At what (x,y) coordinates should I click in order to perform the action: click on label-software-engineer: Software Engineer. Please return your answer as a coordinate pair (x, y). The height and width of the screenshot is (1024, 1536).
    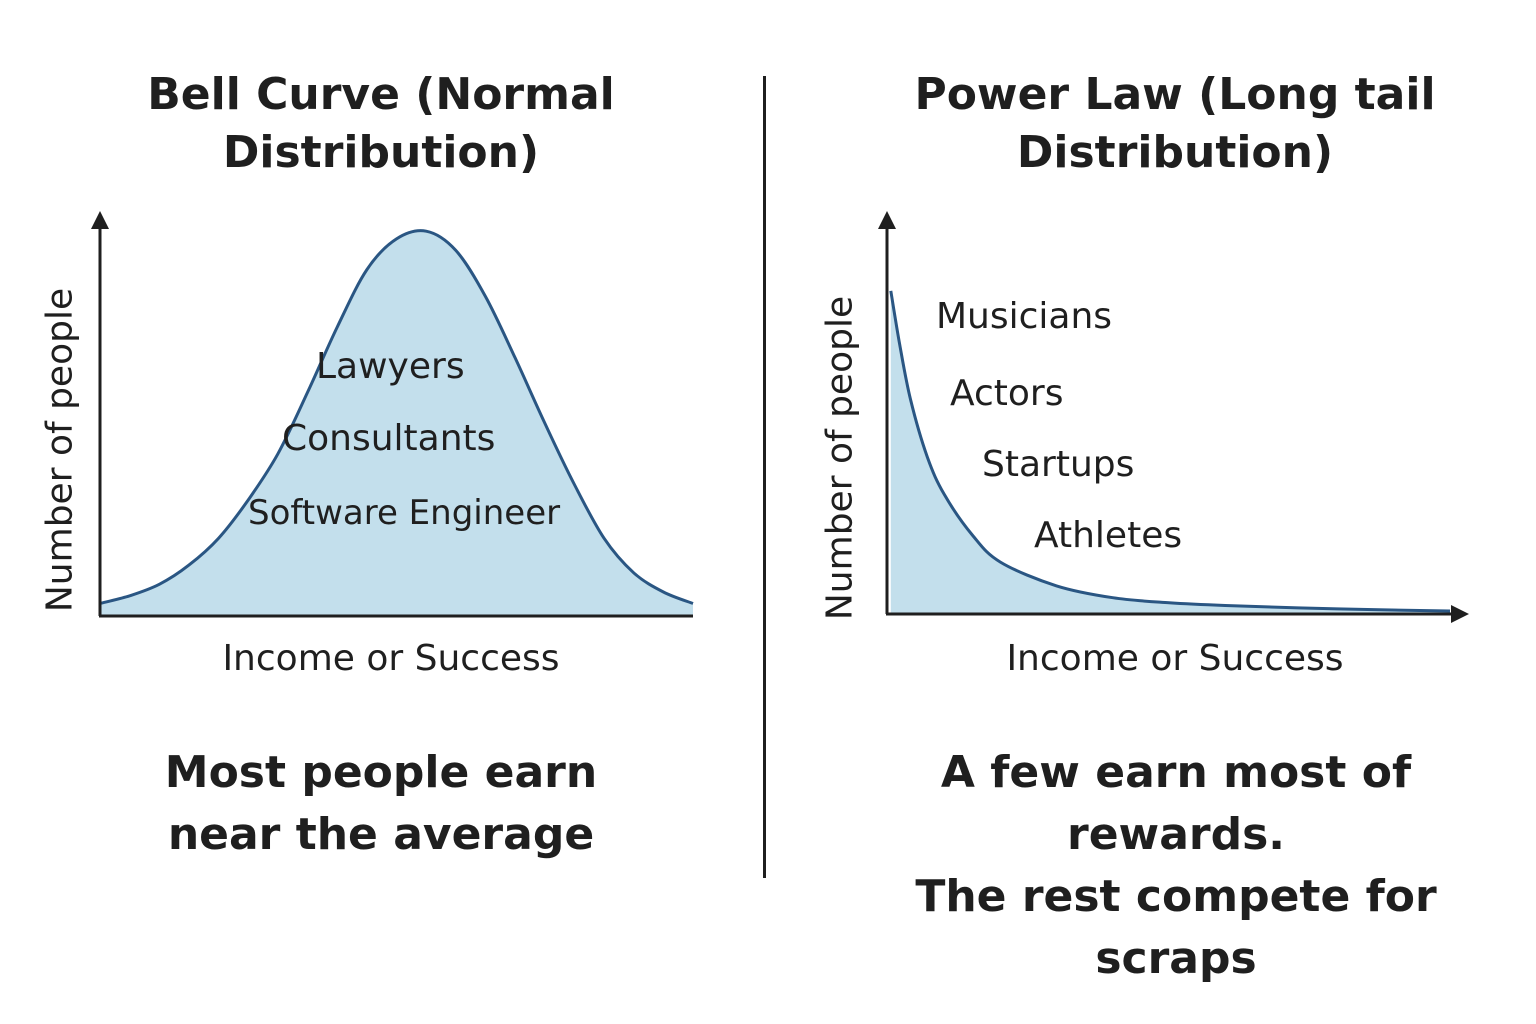
    Looking at the image, I should click on (404, 513).